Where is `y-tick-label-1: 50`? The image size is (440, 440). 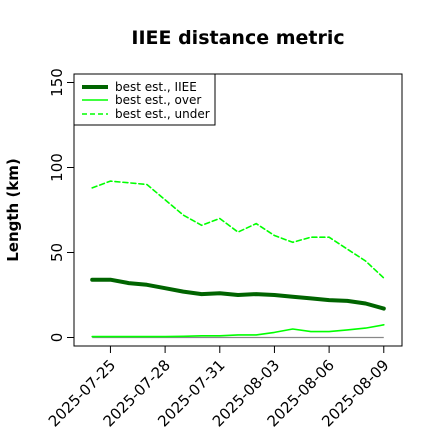
y-tick-label-1: 50 is located at coordinates (57, 252).